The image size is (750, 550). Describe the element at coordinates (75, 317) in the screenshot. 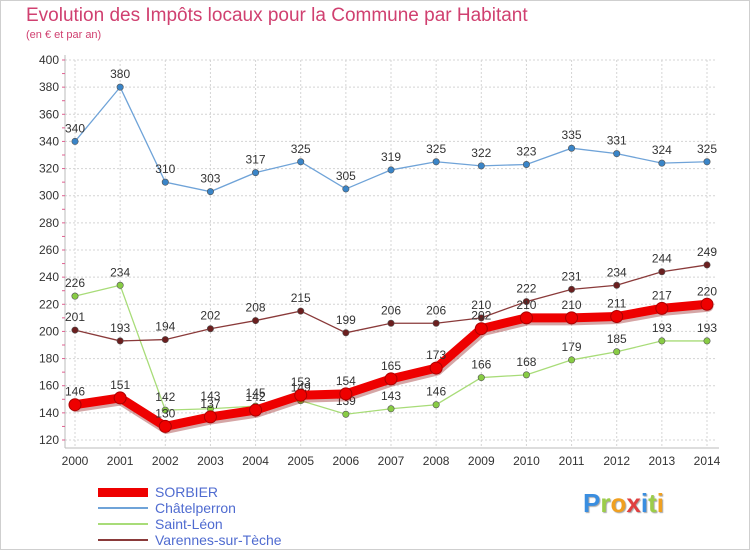

I see `data-label-varennes-sur-t-che: 201` at that location.